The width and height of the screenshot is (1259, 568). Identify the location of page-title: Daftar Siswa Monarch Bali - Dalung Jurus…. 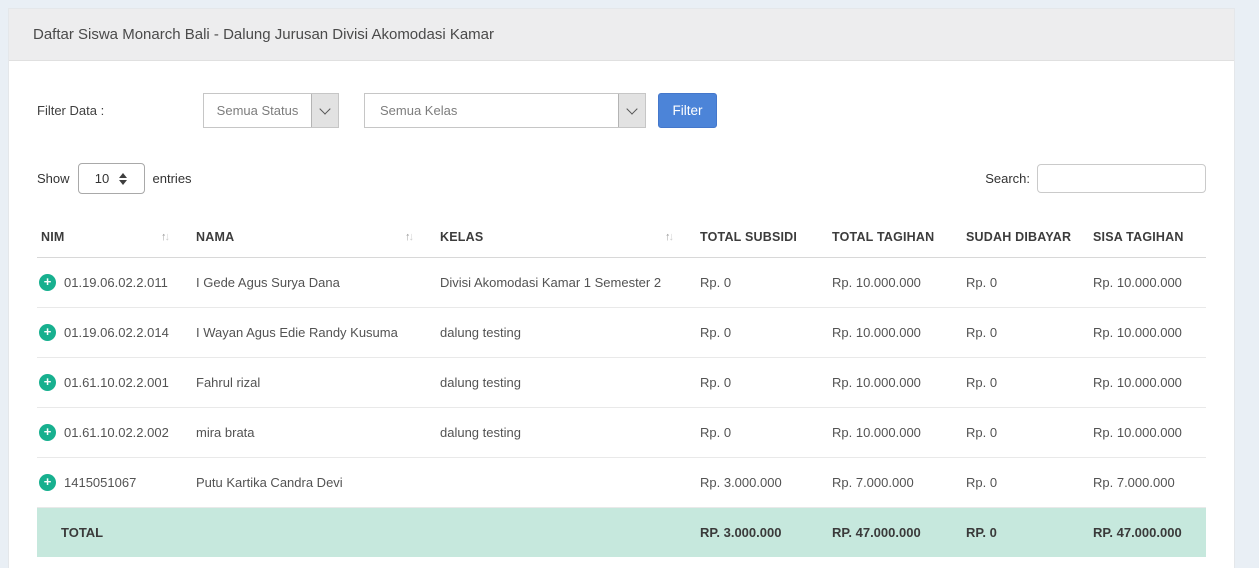
(264, 34).